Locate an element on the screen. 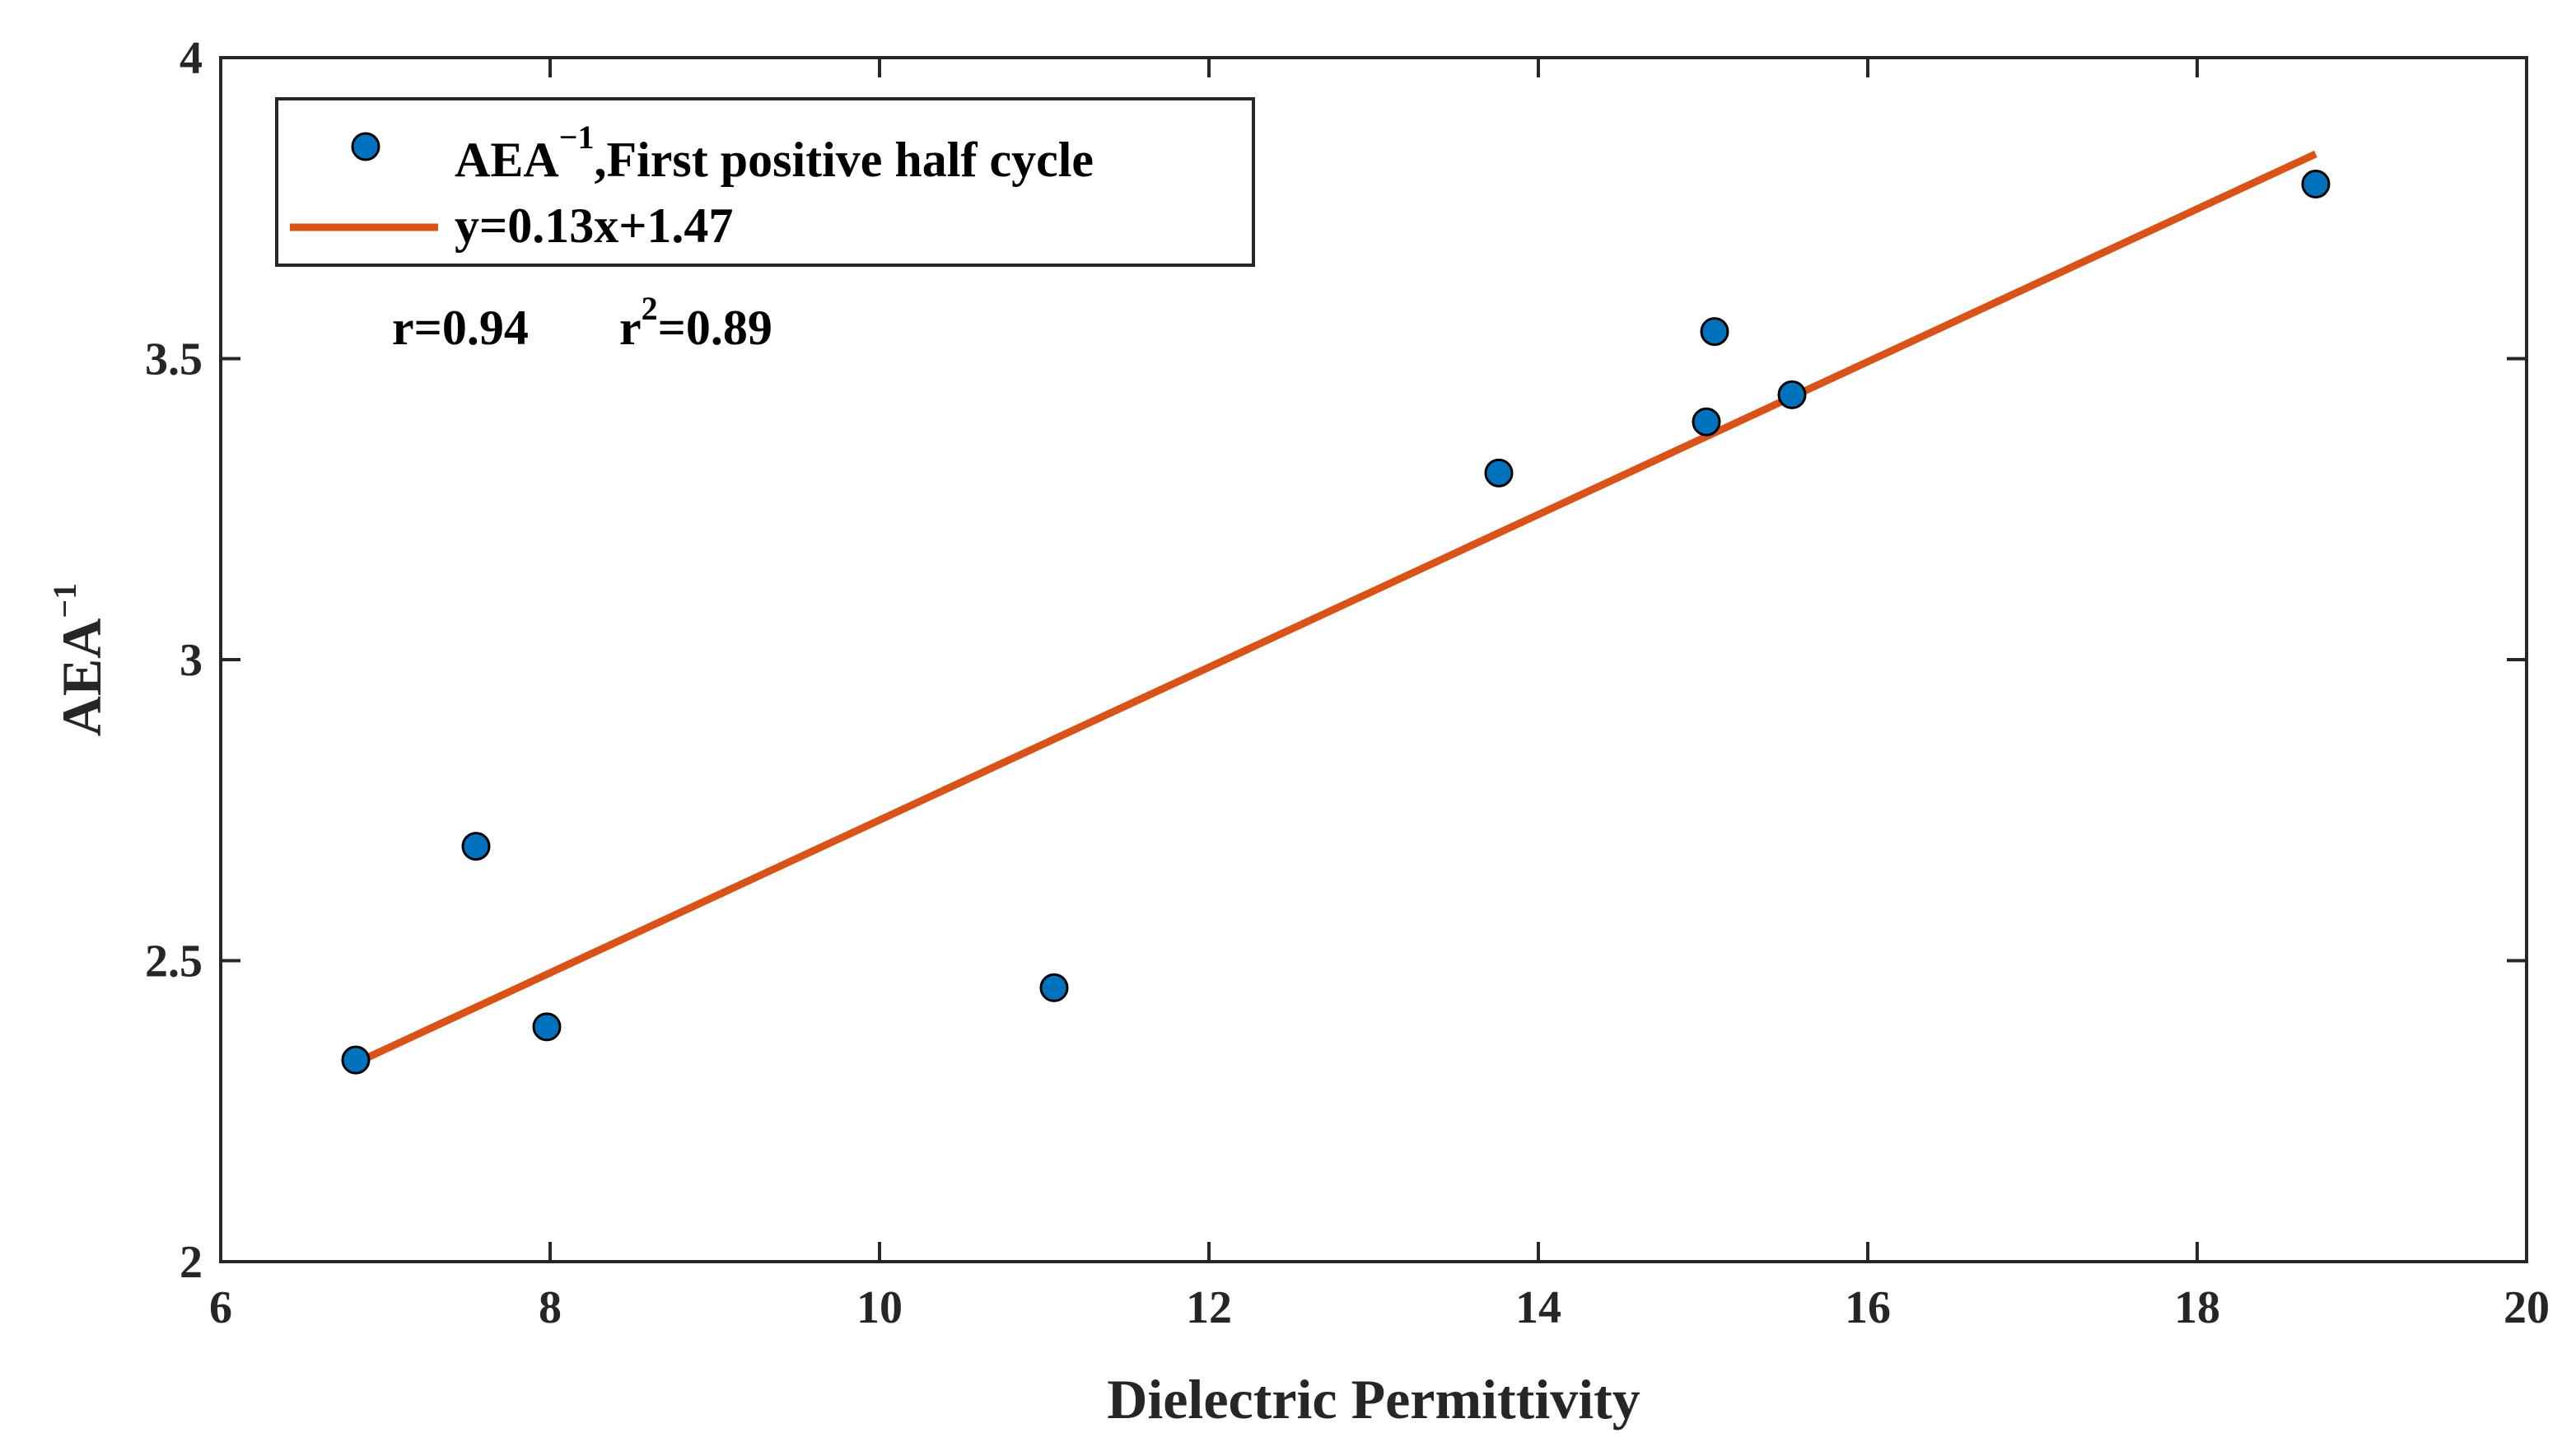  legend-label-scatter-rest: ,First positive half cycle is located at coordinates (844, 160).